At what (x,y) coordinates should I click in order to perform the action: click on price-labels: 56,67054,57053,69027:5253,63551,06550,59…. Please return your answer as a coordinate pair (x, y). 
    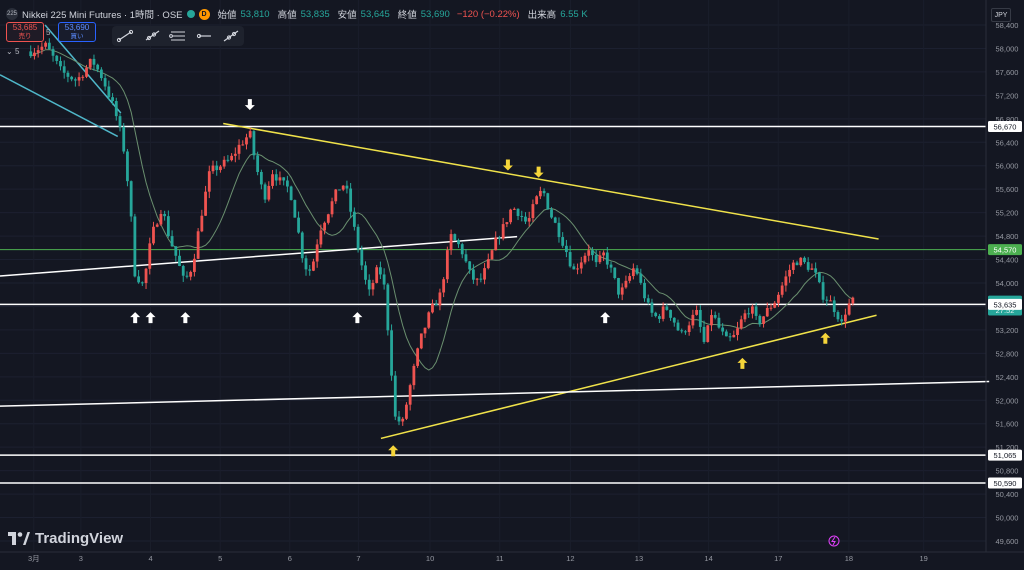
    Looking at the image, I should click on (1005, 304).